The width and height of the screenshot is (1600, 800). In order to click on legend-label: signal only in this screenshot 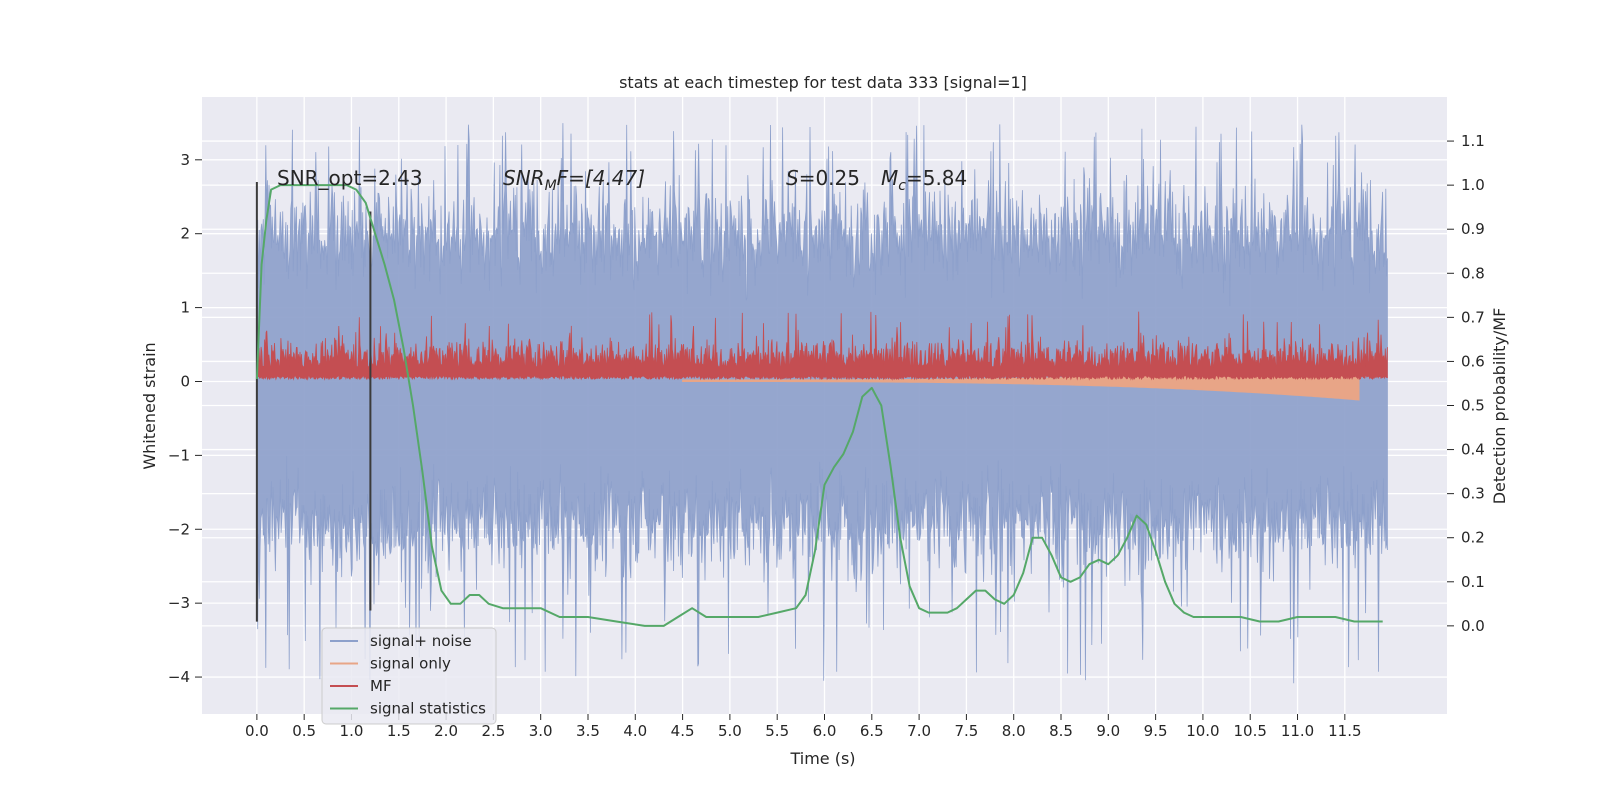, I will do `click(410, 664)`.